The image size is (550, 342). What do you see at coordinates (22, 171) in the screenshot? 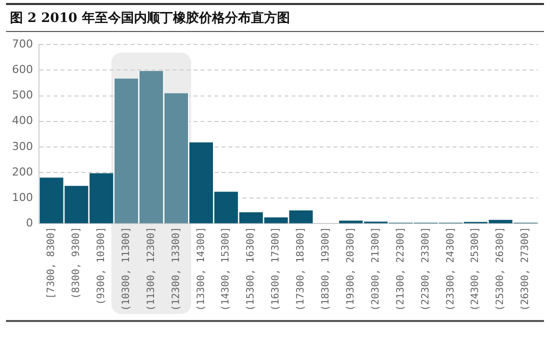
I see `y-tick-label: 200` at bounding box center [22, 171].